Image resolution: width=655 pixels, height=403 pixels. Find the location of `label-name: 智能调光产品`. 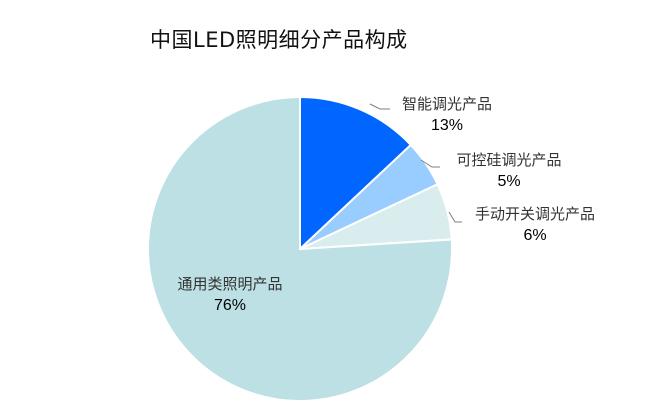

label-name: 智能调光产品 is located at coordinates (446, 104).